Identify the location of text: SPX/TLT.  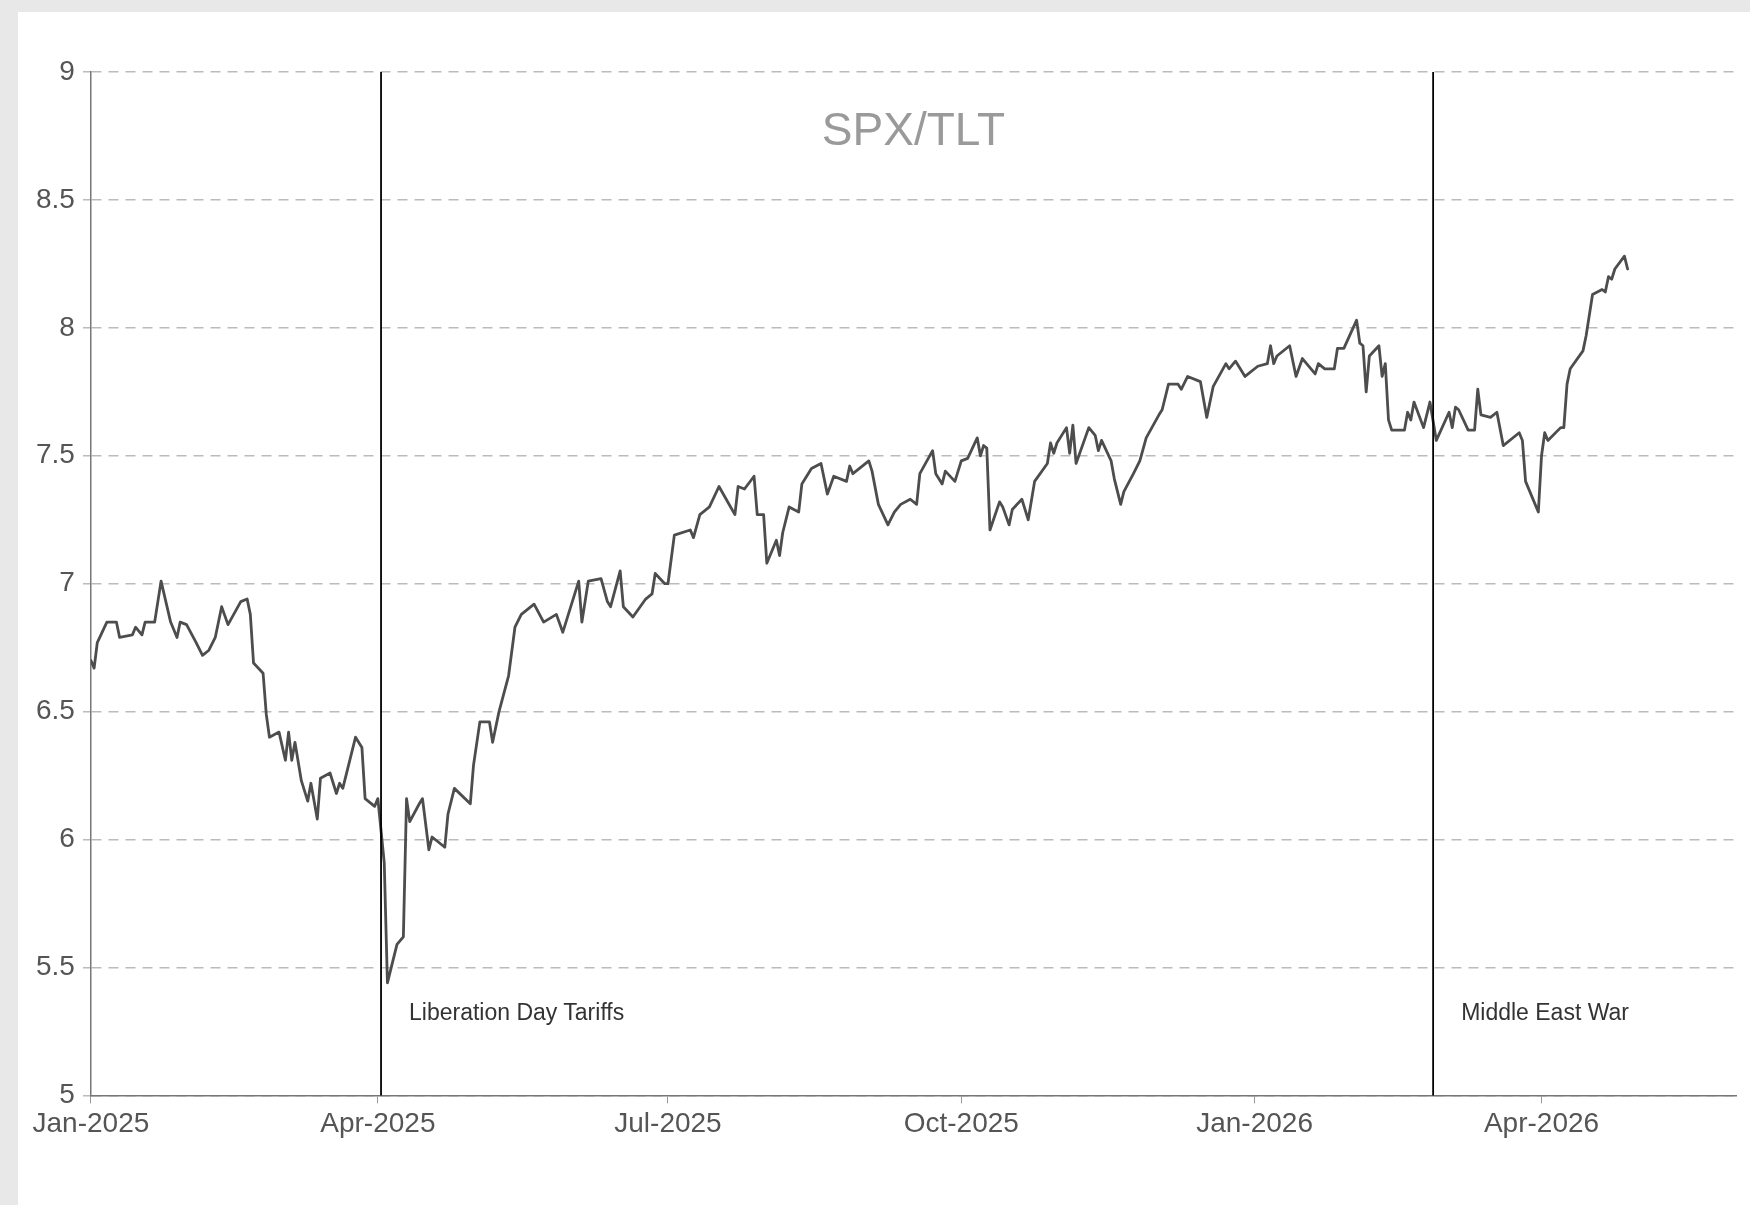
(913, 128).